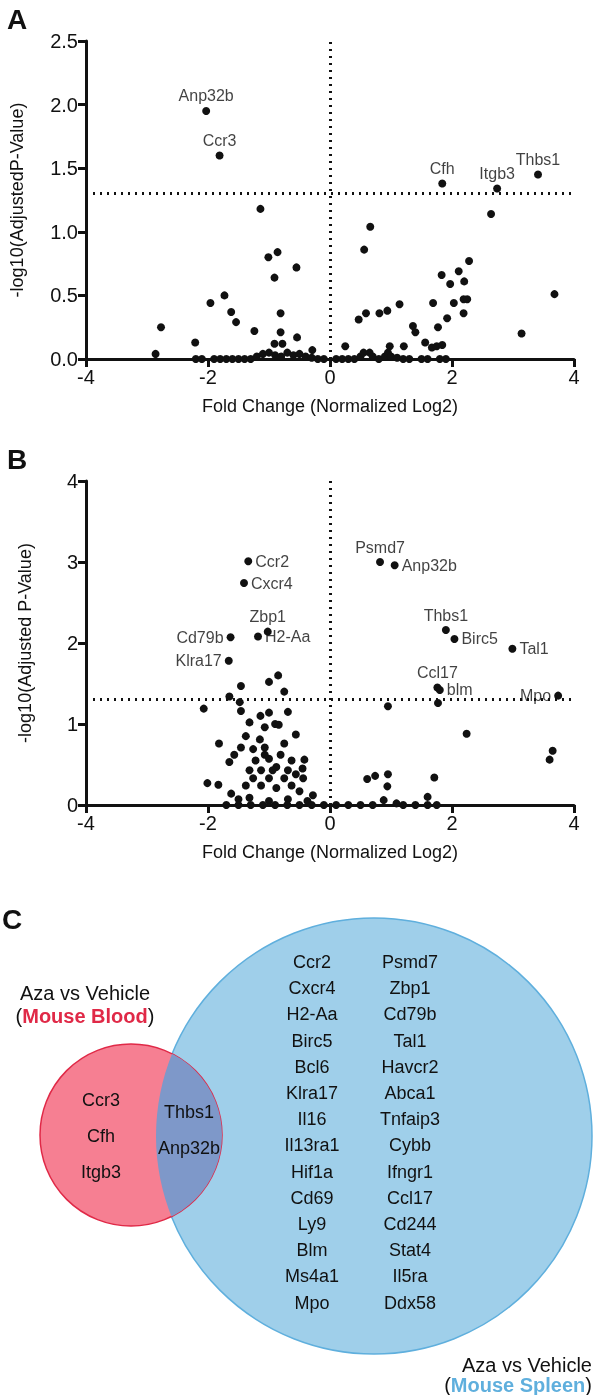 The image size is (596, 1395). I want to click on text: Klra17, so click(312, 1093).